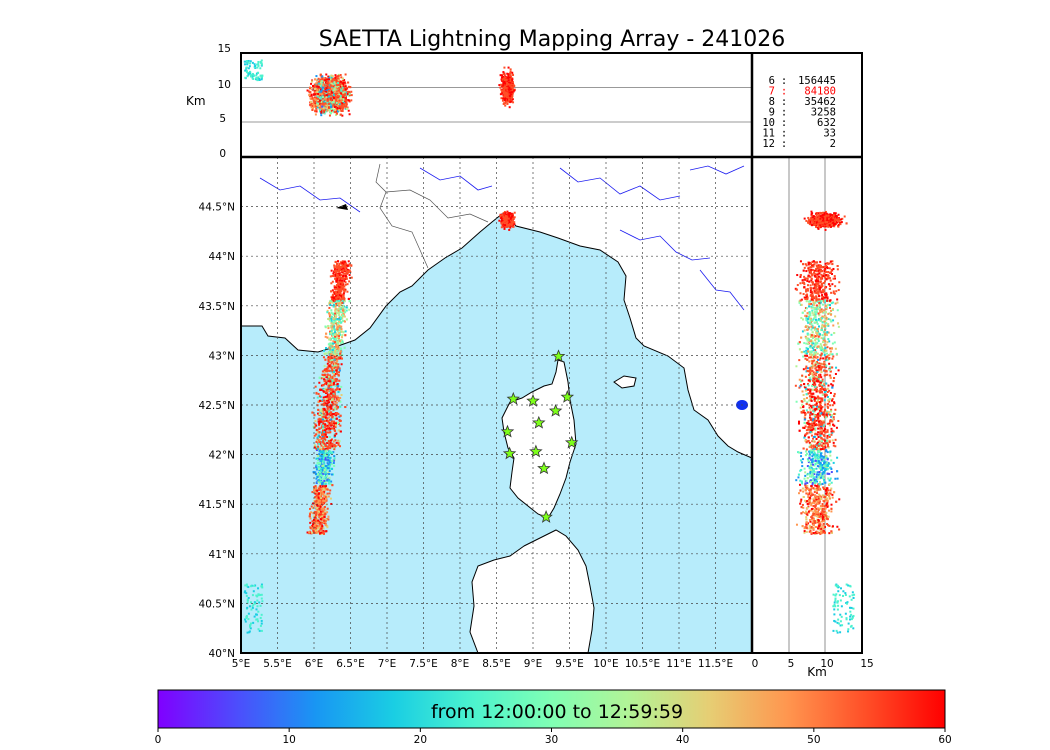 This screenshot has height=750, width=1050. Describe the element at coordinates (772, 102) in the screenshot. I see `count-label: 8` at that location.